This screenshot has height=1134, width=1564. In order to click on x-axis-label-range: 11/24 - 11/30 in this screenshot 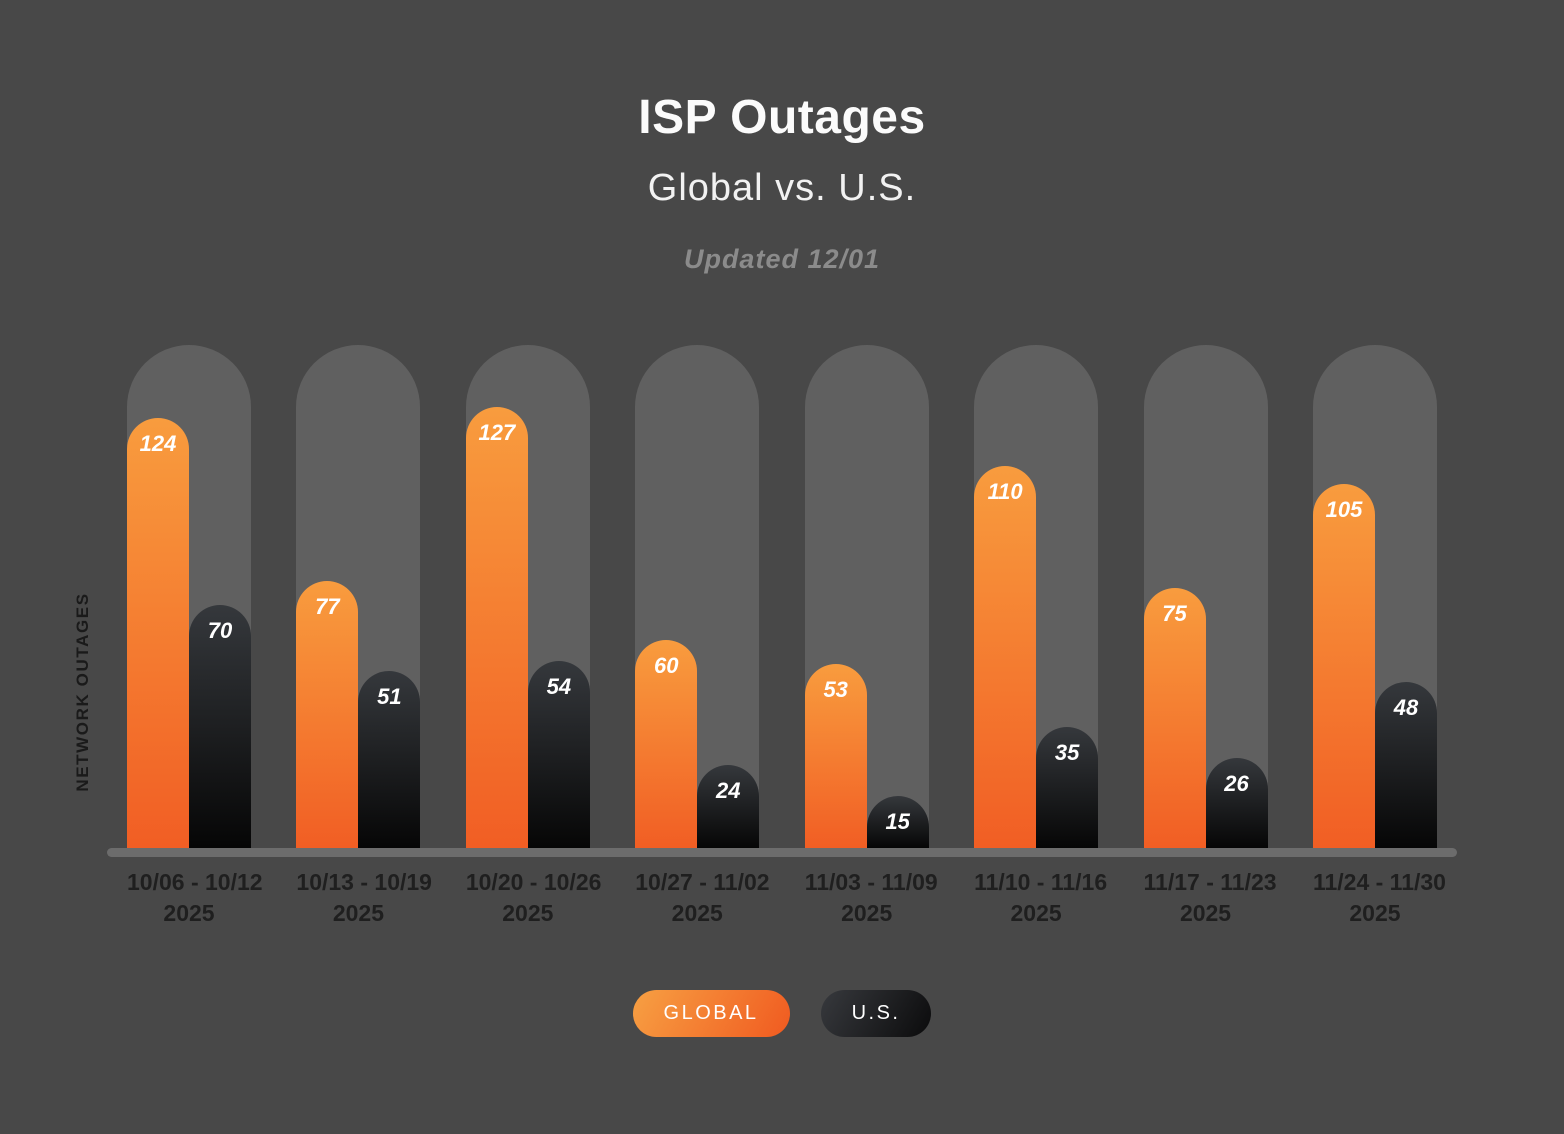, I will do `click(1379, 882)`.